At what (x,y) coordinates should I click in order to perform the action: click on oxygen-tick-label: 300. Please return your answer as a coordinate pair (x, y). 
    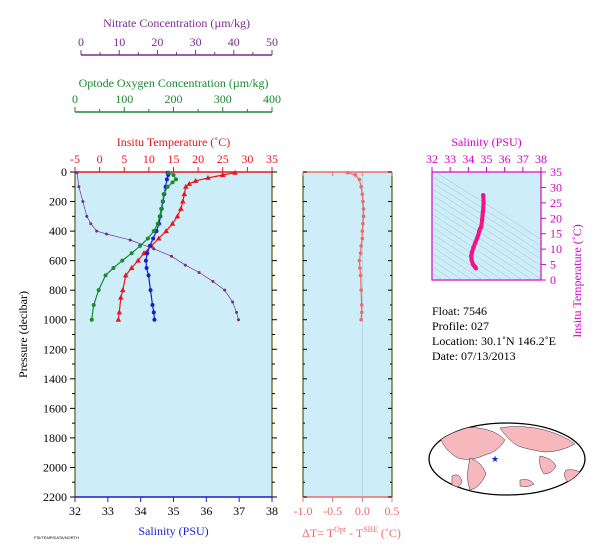
    Looking at the image, I should click on (223, 99).